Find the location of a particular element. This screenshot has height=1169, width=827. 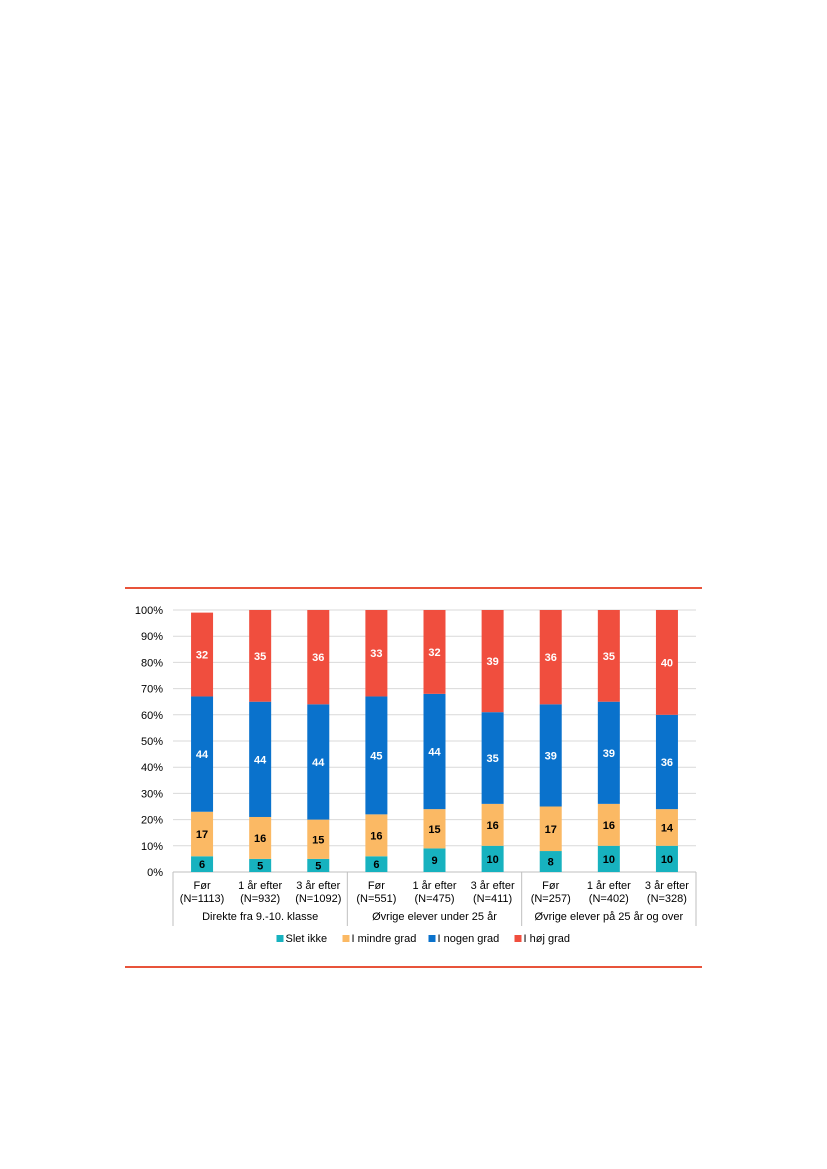

y-tick-label: 30% is located at coordinates (152, 794).